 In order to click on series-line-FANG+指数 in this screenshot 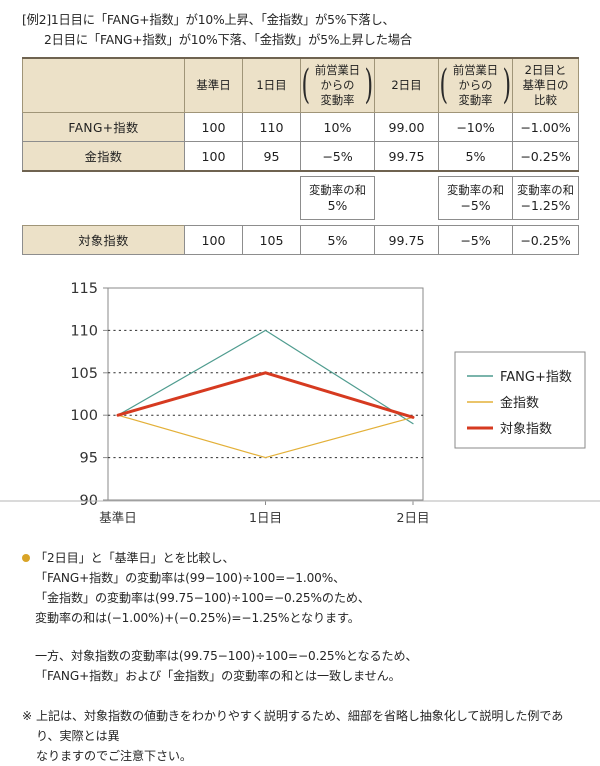, I will do `click(265, 377)`.